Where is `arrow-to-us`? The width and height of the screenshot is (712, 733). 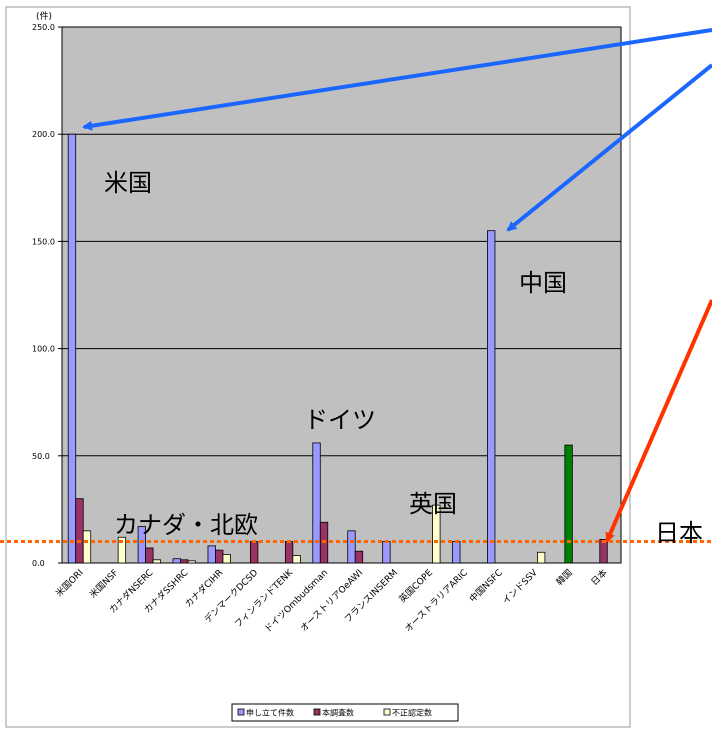 arrow-to-us is located at coordinates (397, 79).